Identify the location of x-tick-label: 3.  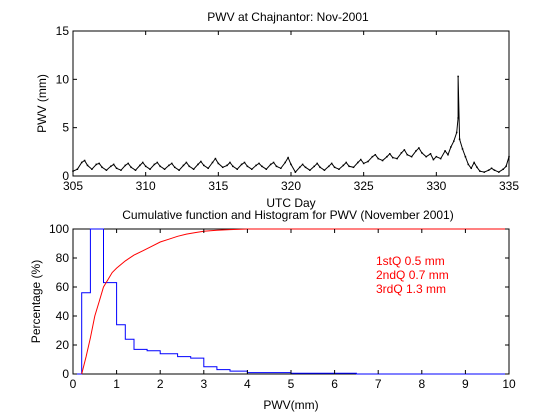
(203, 384).